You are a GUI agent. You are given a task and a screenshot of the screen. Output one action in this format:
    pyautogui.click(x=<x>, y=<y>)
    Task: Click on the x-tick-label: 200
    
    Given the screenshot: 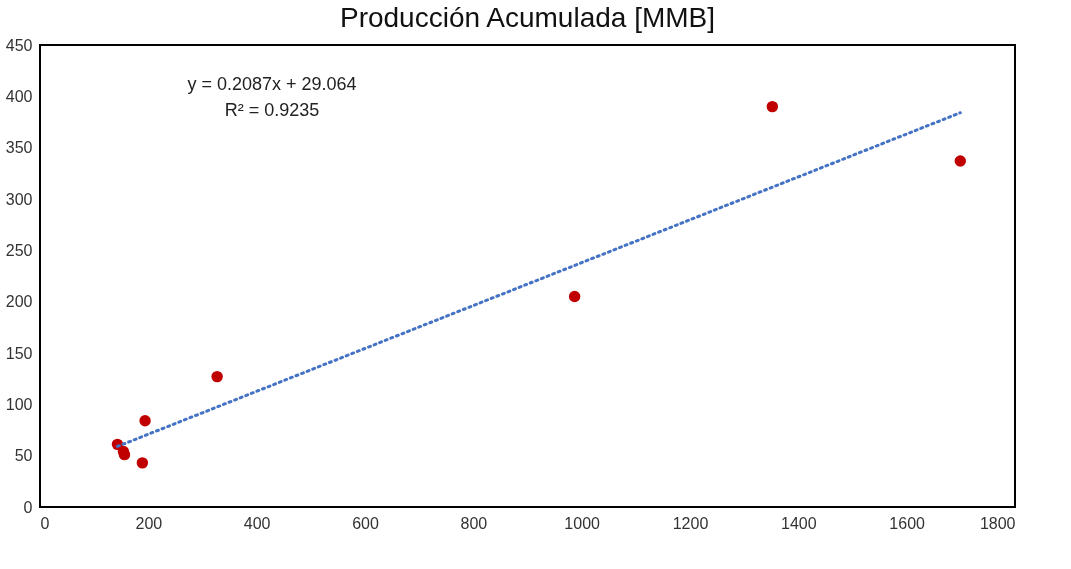 What is the action you would take?
    pyautogui.click(x=149, y=523)
    